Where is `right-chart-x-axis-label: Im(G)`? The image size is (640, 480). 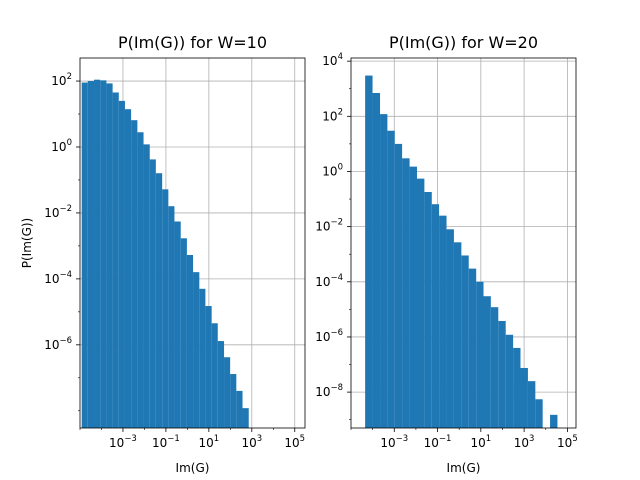
right-chart-x-axis-label: Im(G) is located at coordinates (464, 468).